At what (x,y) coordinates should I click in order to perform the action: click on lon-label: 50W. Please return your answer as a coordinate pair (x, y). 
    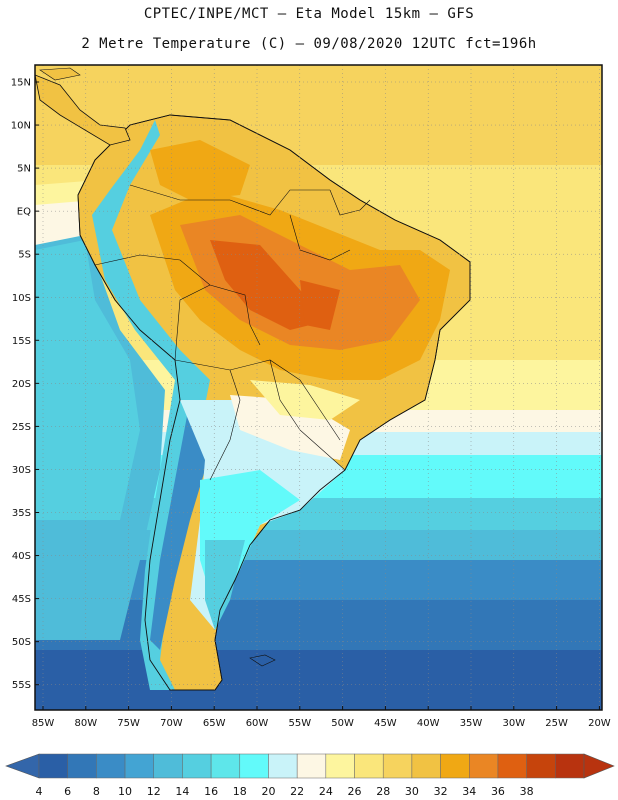
    Looking at the image, I should click on (342, 723).